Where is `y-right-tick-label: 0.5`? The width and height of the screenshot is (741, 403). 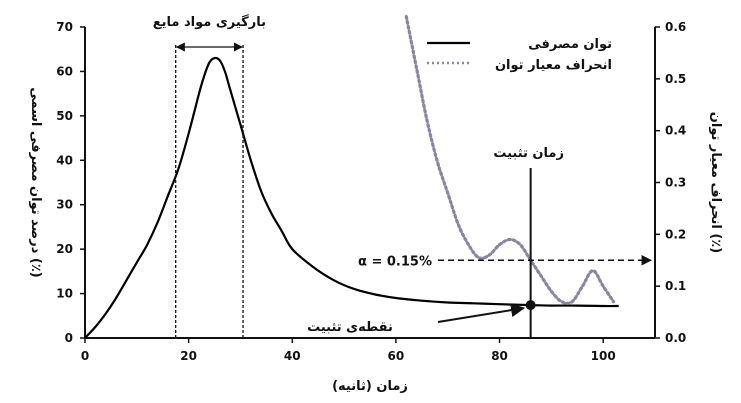
y-right-tick-label: 0.5 is located at coordinates (675, 79).